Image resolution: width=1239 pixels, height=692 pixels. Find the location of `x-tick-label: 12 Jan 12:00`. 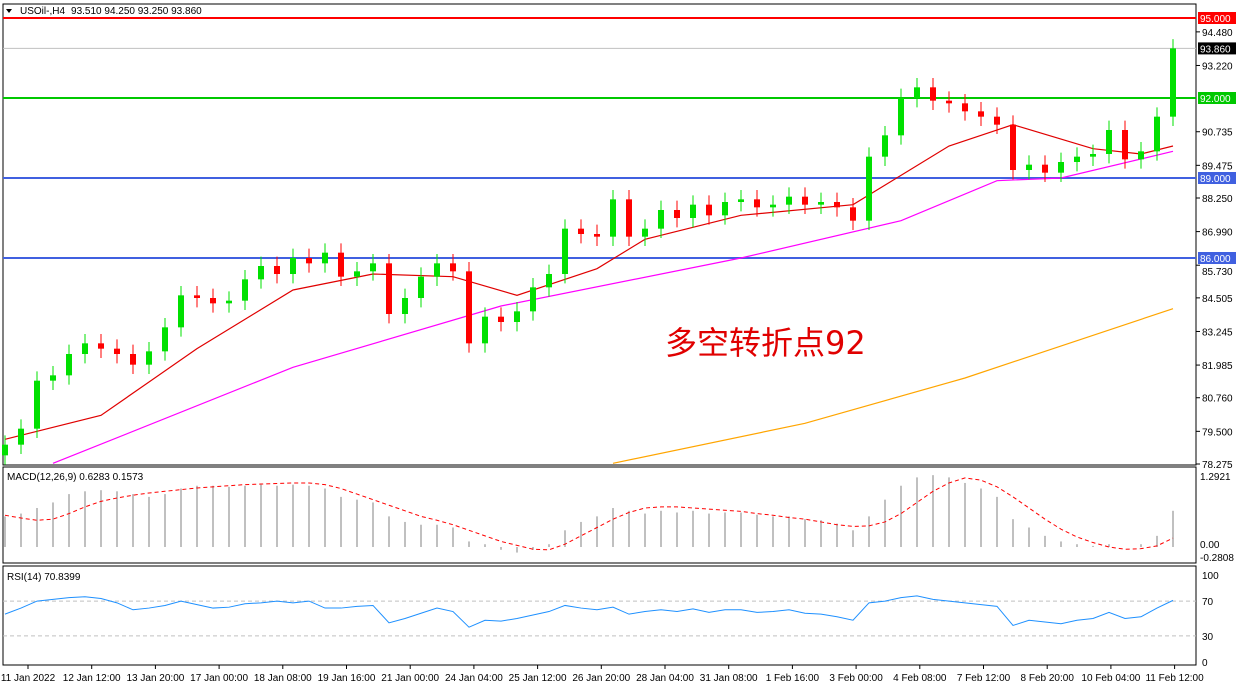

x-tick-label: 12 Jan 12:00 is located at coordinates (92, 678).